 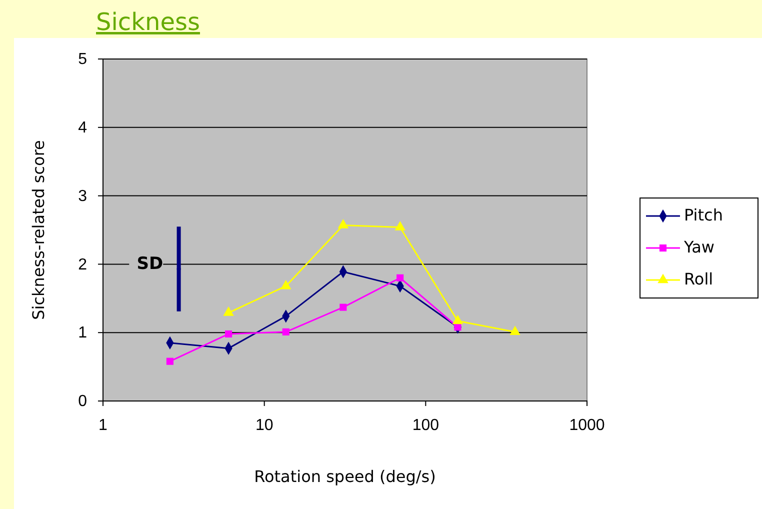 I want to click on x-tick-label: 1, so click(x=103, y=425).